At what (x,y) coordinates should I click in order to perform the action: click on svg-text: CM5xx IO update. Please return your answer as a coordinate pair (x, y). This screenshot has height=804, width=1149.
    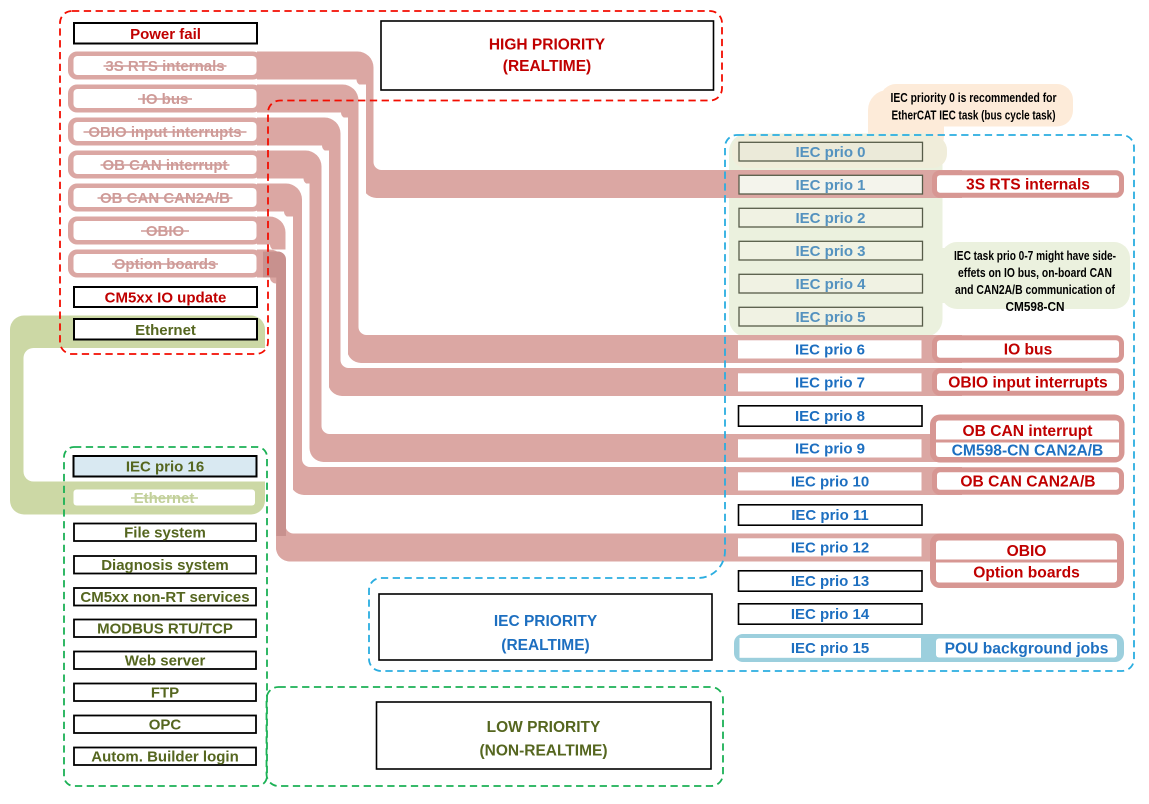
    Looking at the image, I should click on (166, 297).